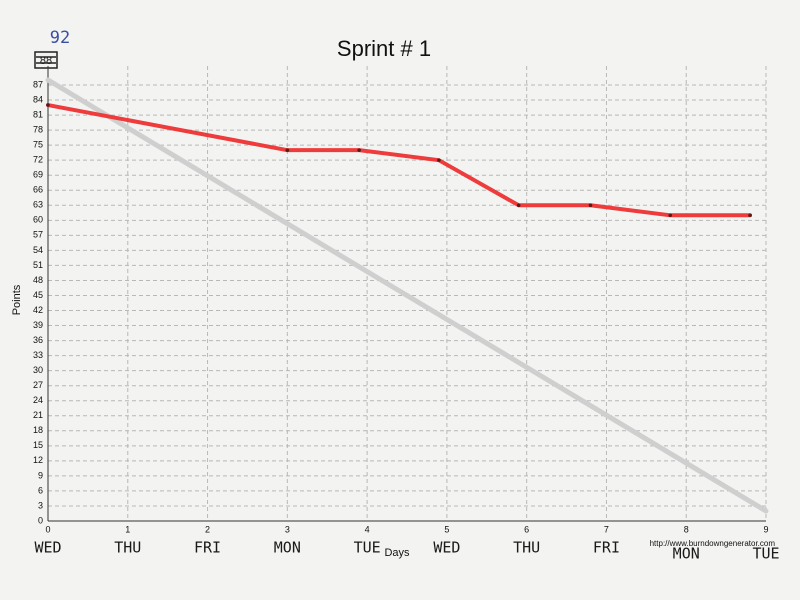 The height and width of the screenshot is (600, 800). Describe the element at coordinates (38, 355) in the screenshot. I see `y-tick-label: 33` at that location.